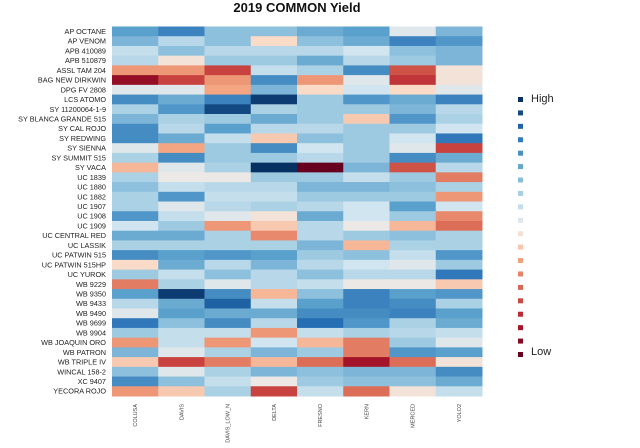 The height and width of the screenshot is (448, 640). I want to click on column-label: DAVIS_LOW_N, so click(229, 423).